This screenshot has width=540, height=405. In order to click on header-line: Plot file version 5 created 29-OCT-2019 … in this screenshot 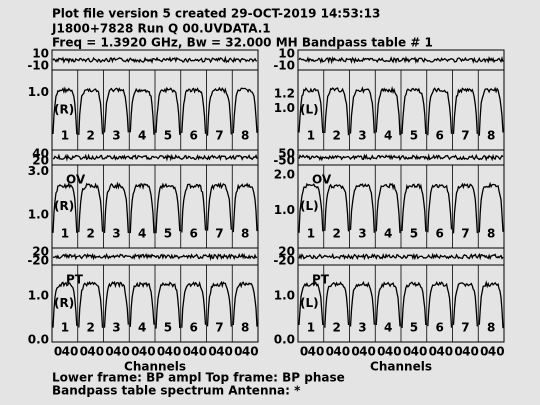, I will do `click(216, 14)`.